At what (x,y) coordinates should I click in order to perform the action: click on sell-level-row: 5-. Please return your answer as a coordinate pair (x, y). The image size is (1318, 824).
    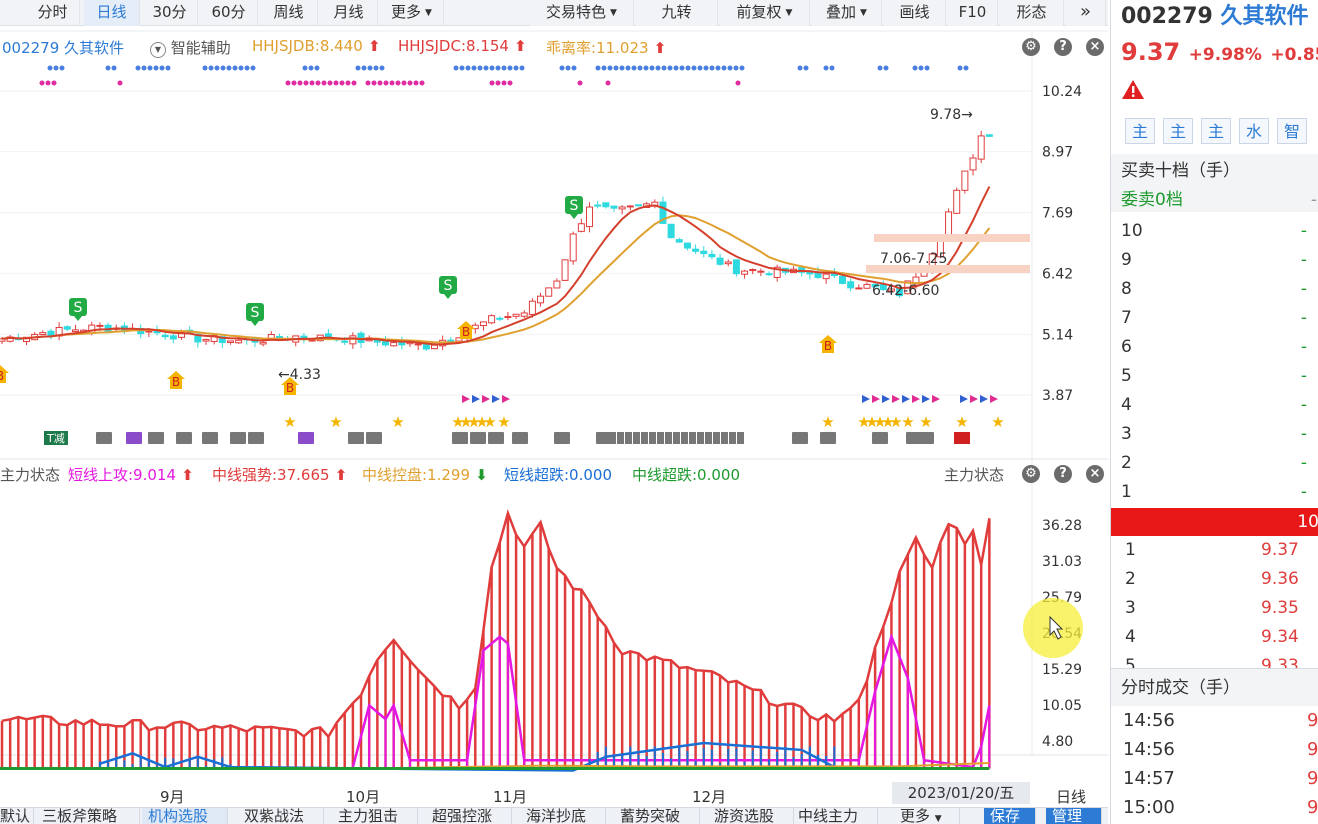
    Looking at the image, I should click on (1214, 376).